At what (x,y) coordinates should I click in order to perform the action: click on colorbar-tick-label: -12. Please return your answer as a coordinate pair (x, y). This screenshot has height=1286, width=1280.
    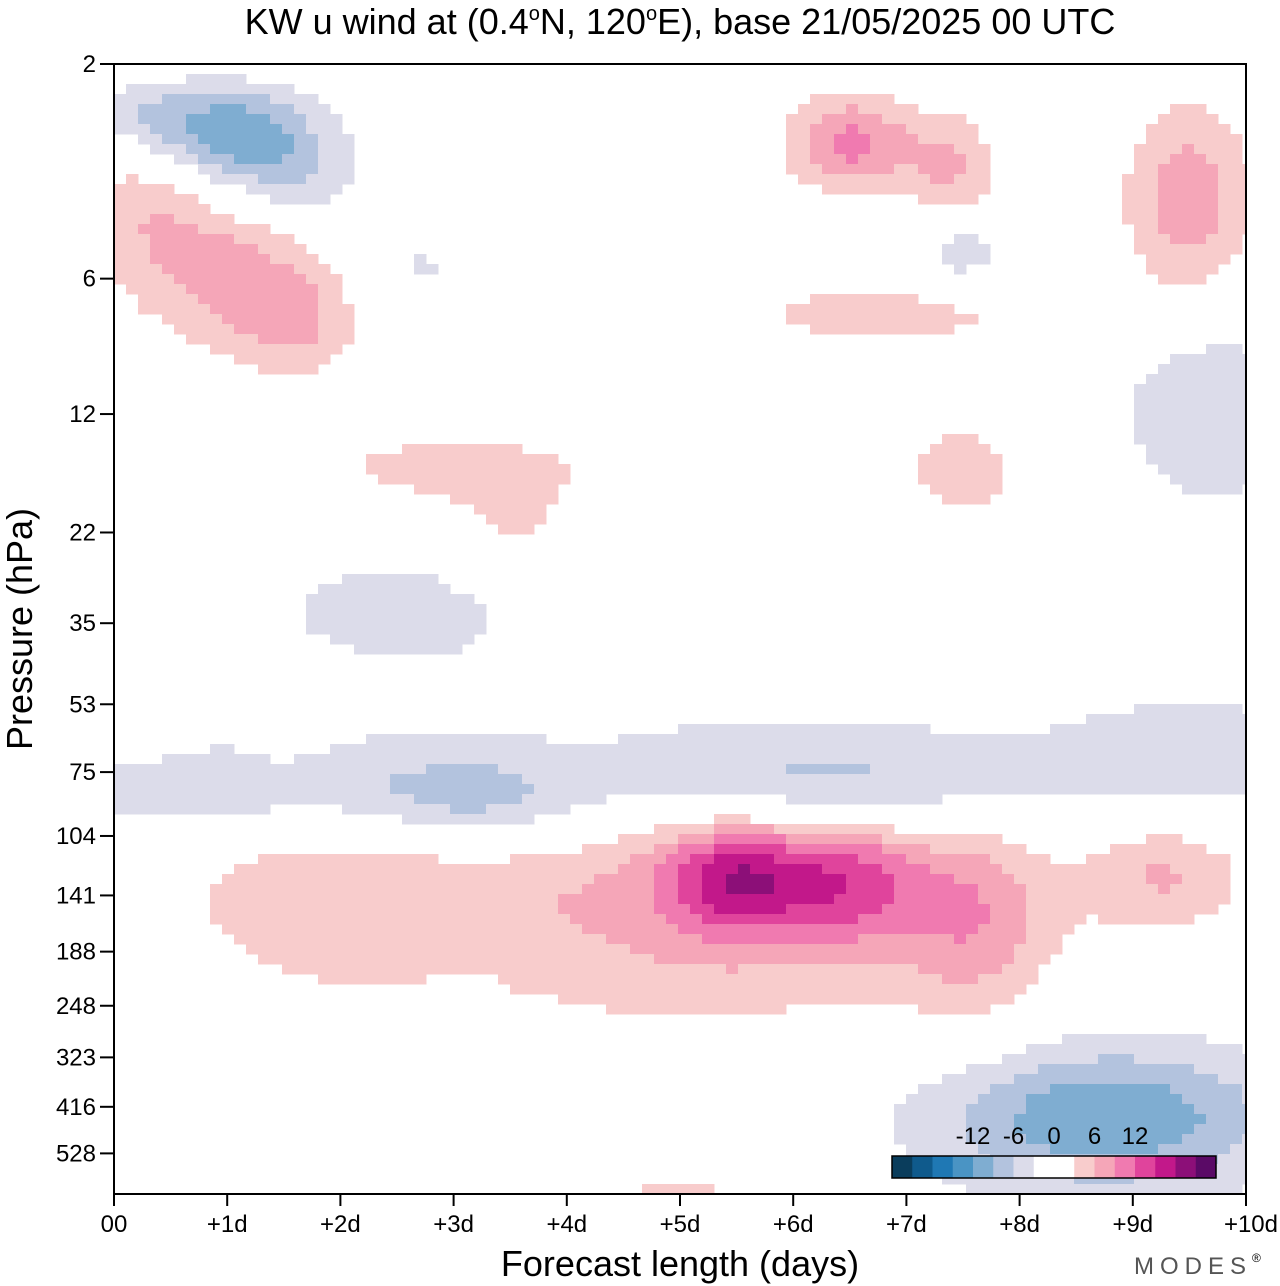
    Looking at the image, I should click on (973, 1136).